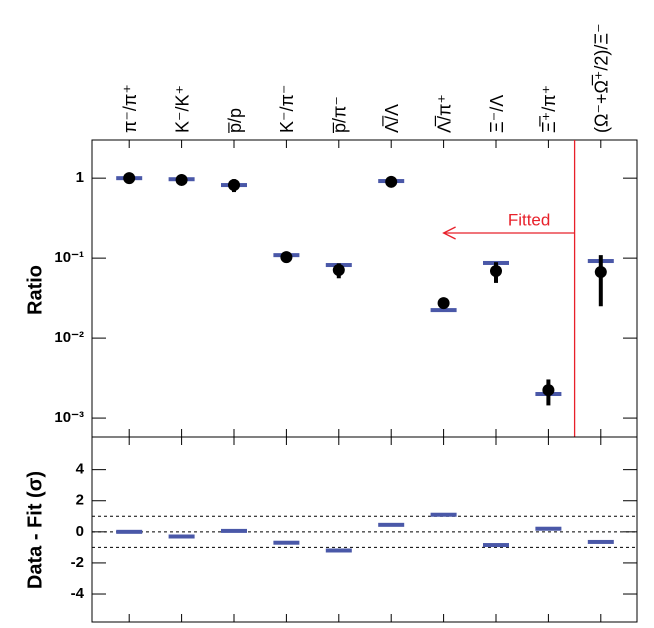  What do you see at coordinates (340, 115) in the screenshot?
I see `x-tick-label: p̅/π⁻` at bounding box center [340, 115].